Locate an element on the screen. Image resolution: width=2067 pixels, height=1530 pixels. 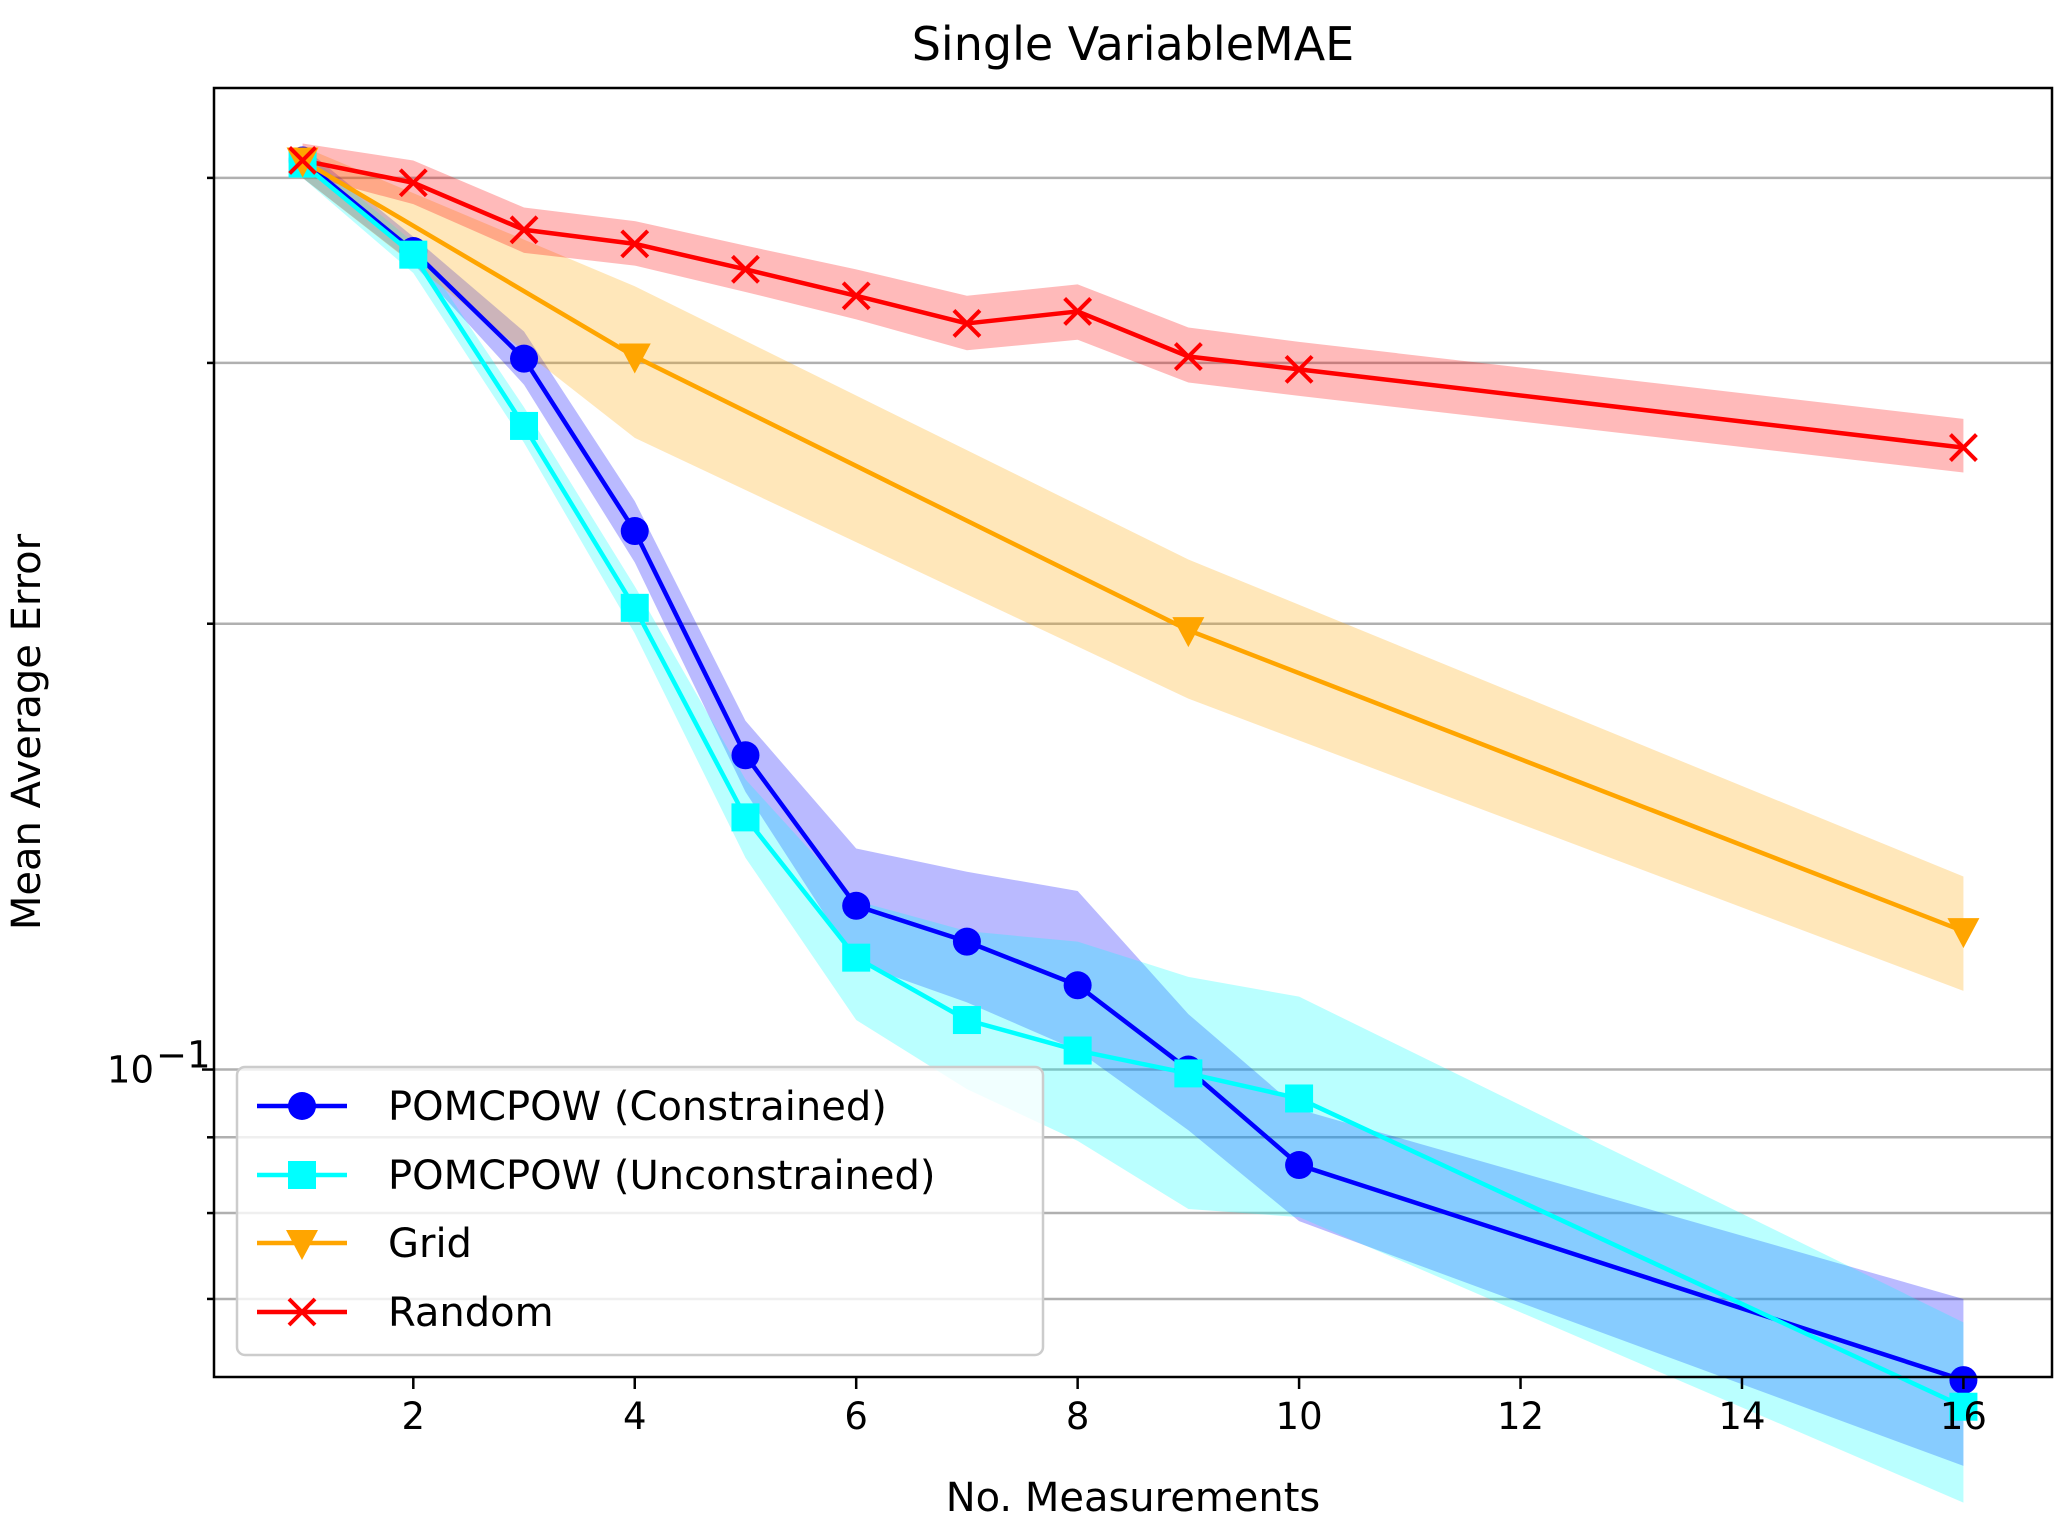
legend-marker-grid is located at coordinates (302, 1245).